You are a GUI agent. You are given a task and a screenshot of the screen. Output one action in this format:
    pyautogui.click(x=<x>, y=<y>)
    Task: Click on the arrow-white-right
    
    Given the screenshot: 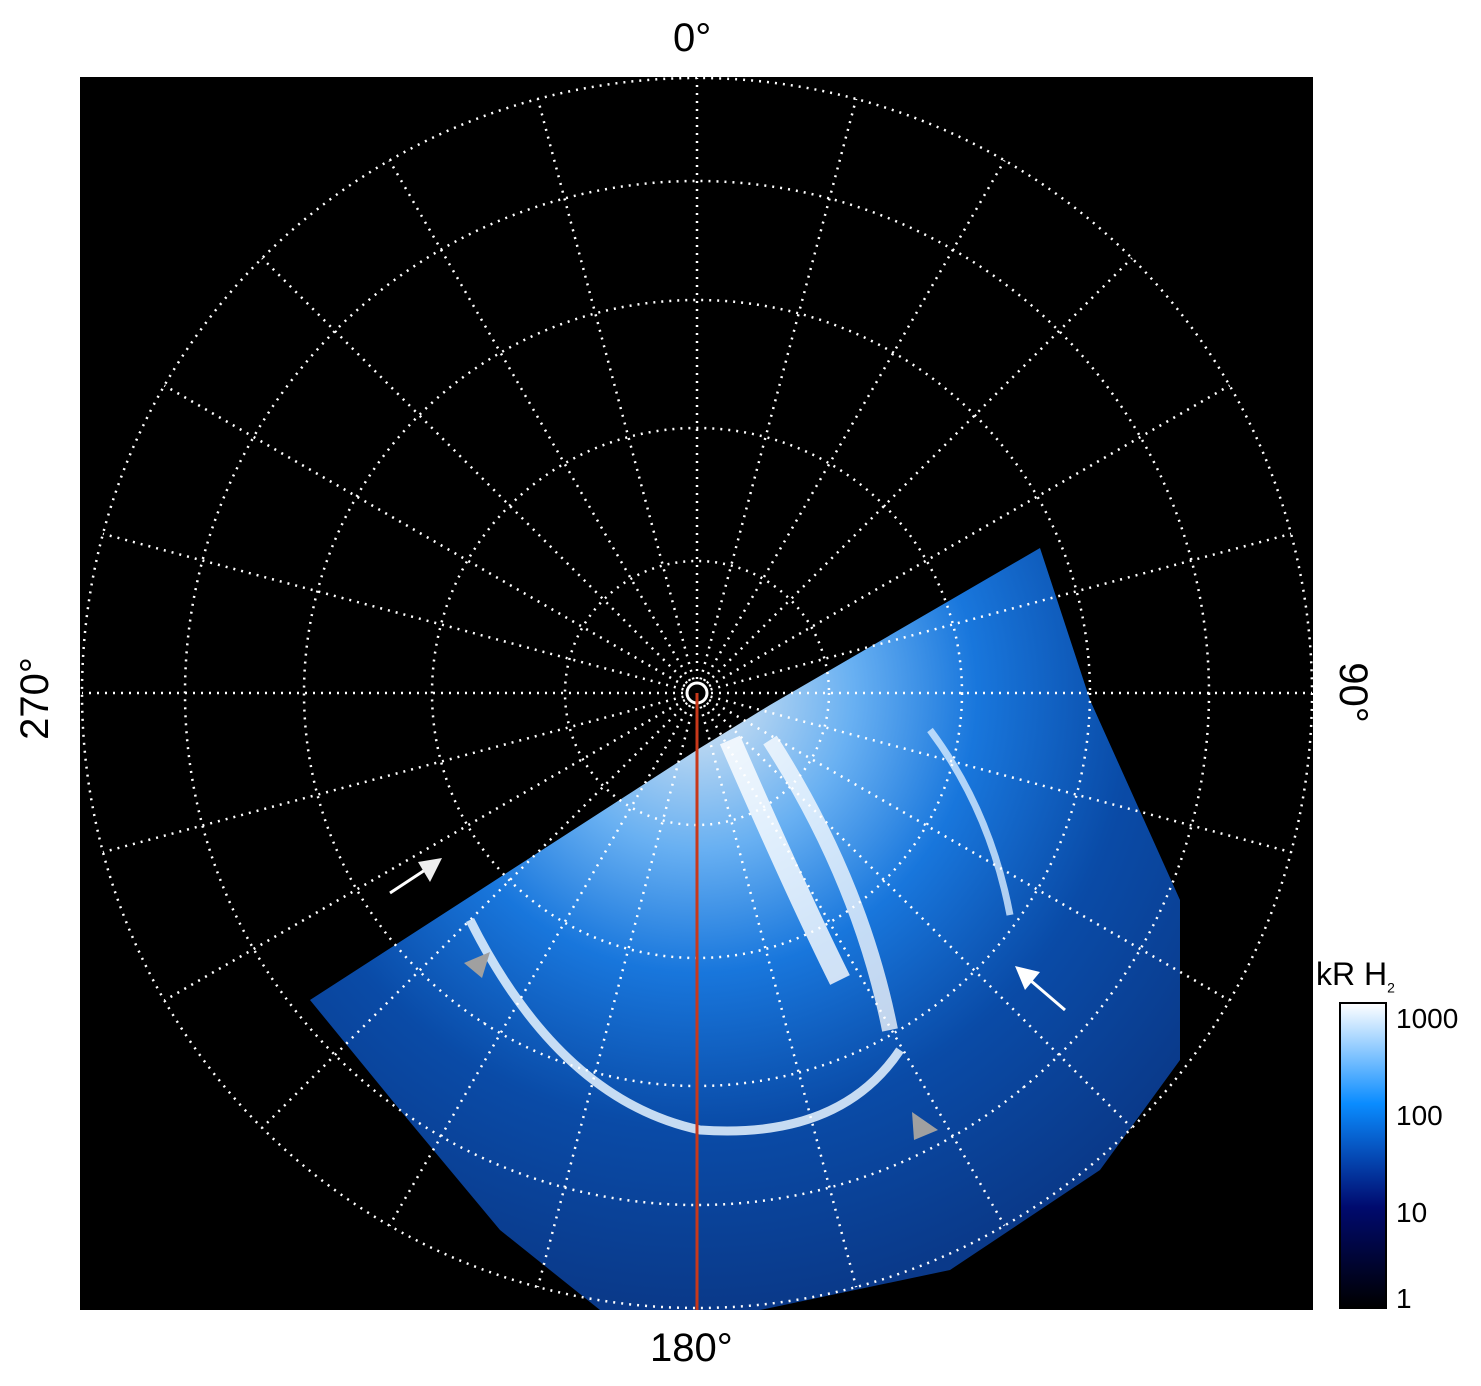 What is the action you would take?
    pyautogui.click(x=1040, y=989)
    